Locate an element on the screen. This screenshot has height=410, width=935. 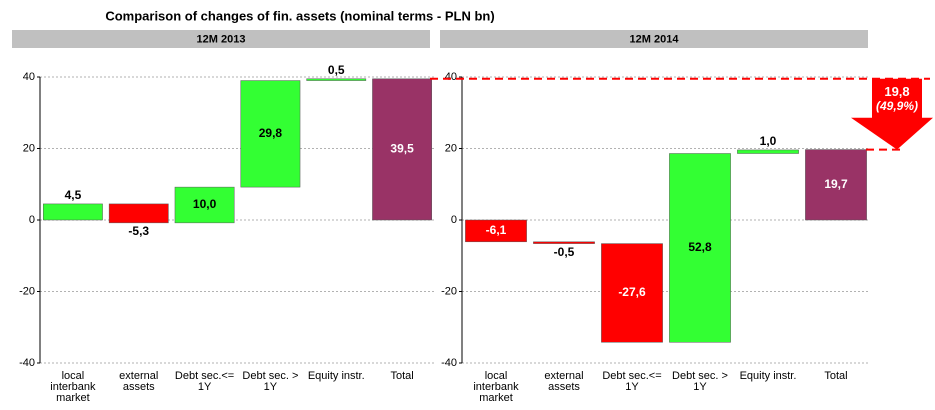
data-label: 10,0 is located at coordinates (205, 204).